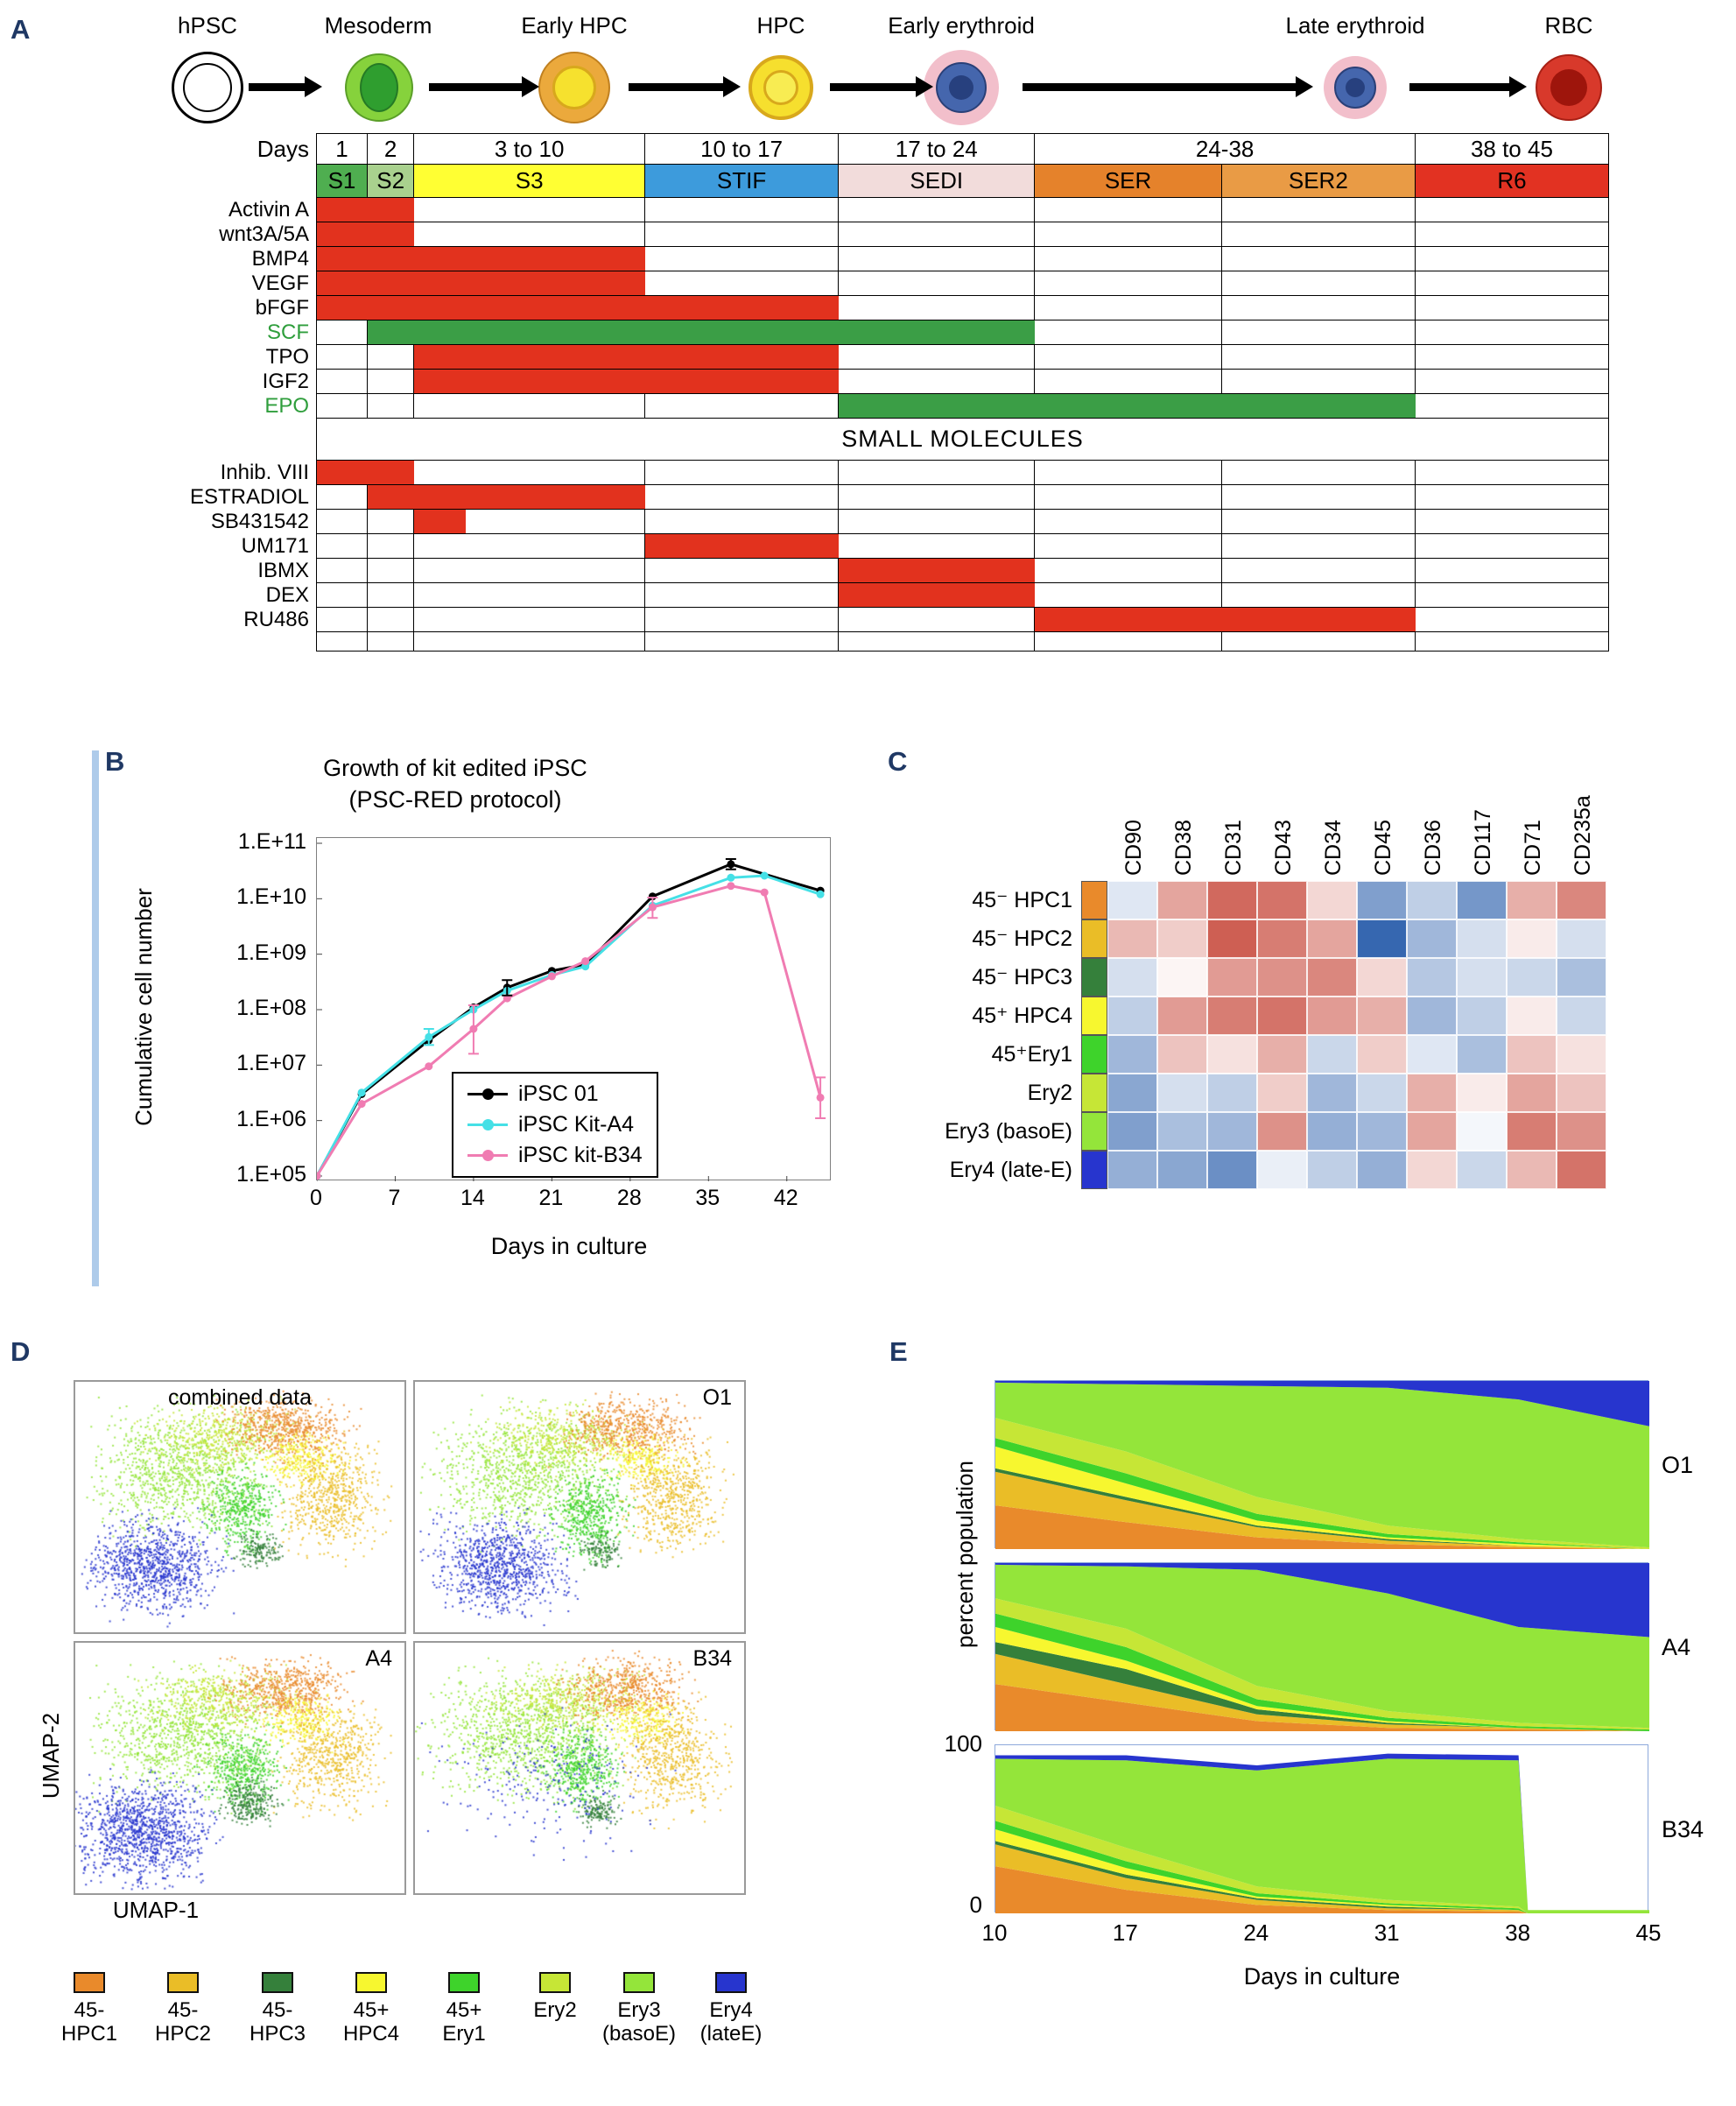  What do you see at coordinates (975, 1905) in the screenshot?
I see `y-tick-0: 0` at bounding box center [975, 1905].